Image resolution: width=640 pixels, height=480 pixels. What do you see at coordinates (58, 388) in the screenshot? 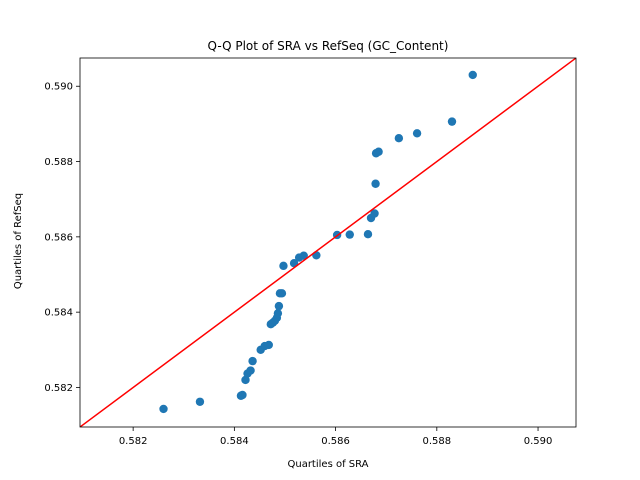
I see `y-tick-label: 0.582` at bounding box center [58, 388].